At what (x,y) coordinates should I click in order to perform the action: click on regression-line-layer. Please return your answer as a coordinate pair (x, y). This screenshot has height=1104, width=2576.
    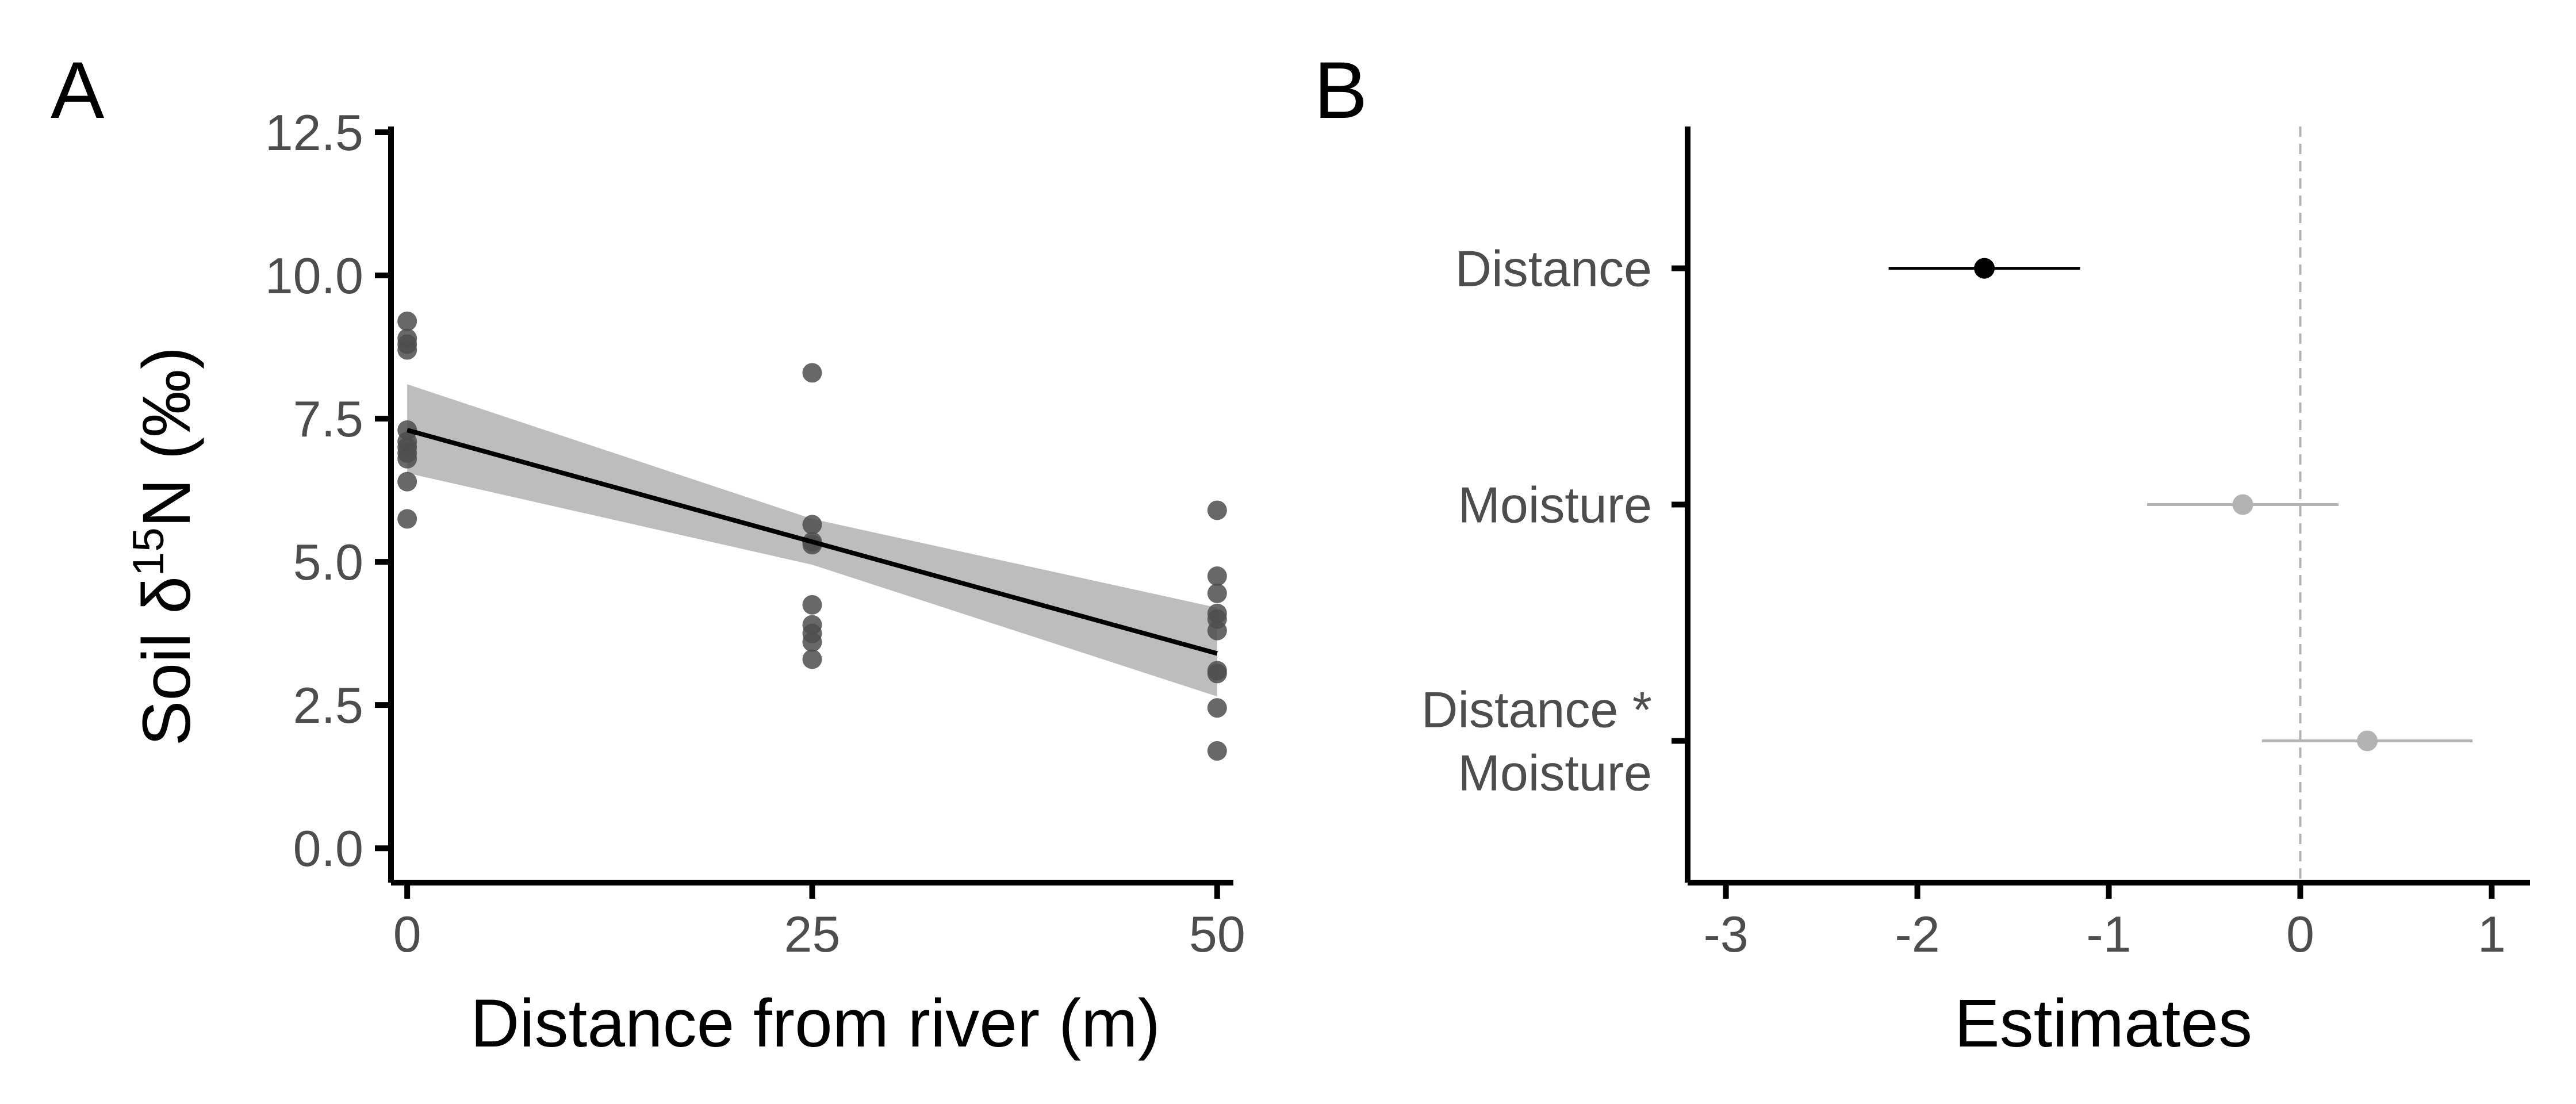
    Looking at the image, I should click on (812, 542).